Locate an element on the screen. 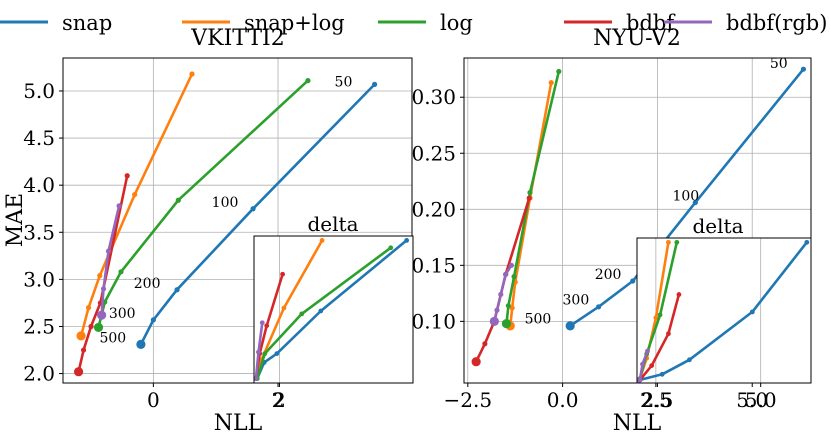 The height and width of the screenshot is (446, 830). legend-label: snap+log is located at coordinates (294, 23).